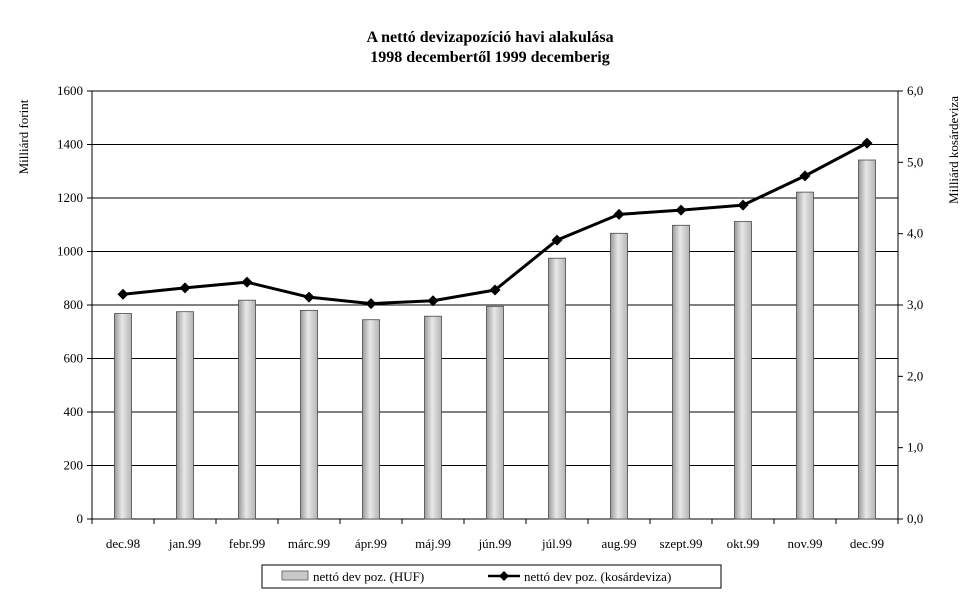 The width and height of the screenshot is (977, 605). What do you see at coordinates (295, 575) in the screenshot?
I see `legend-swatch-bar` at bounding box center [295, 575].